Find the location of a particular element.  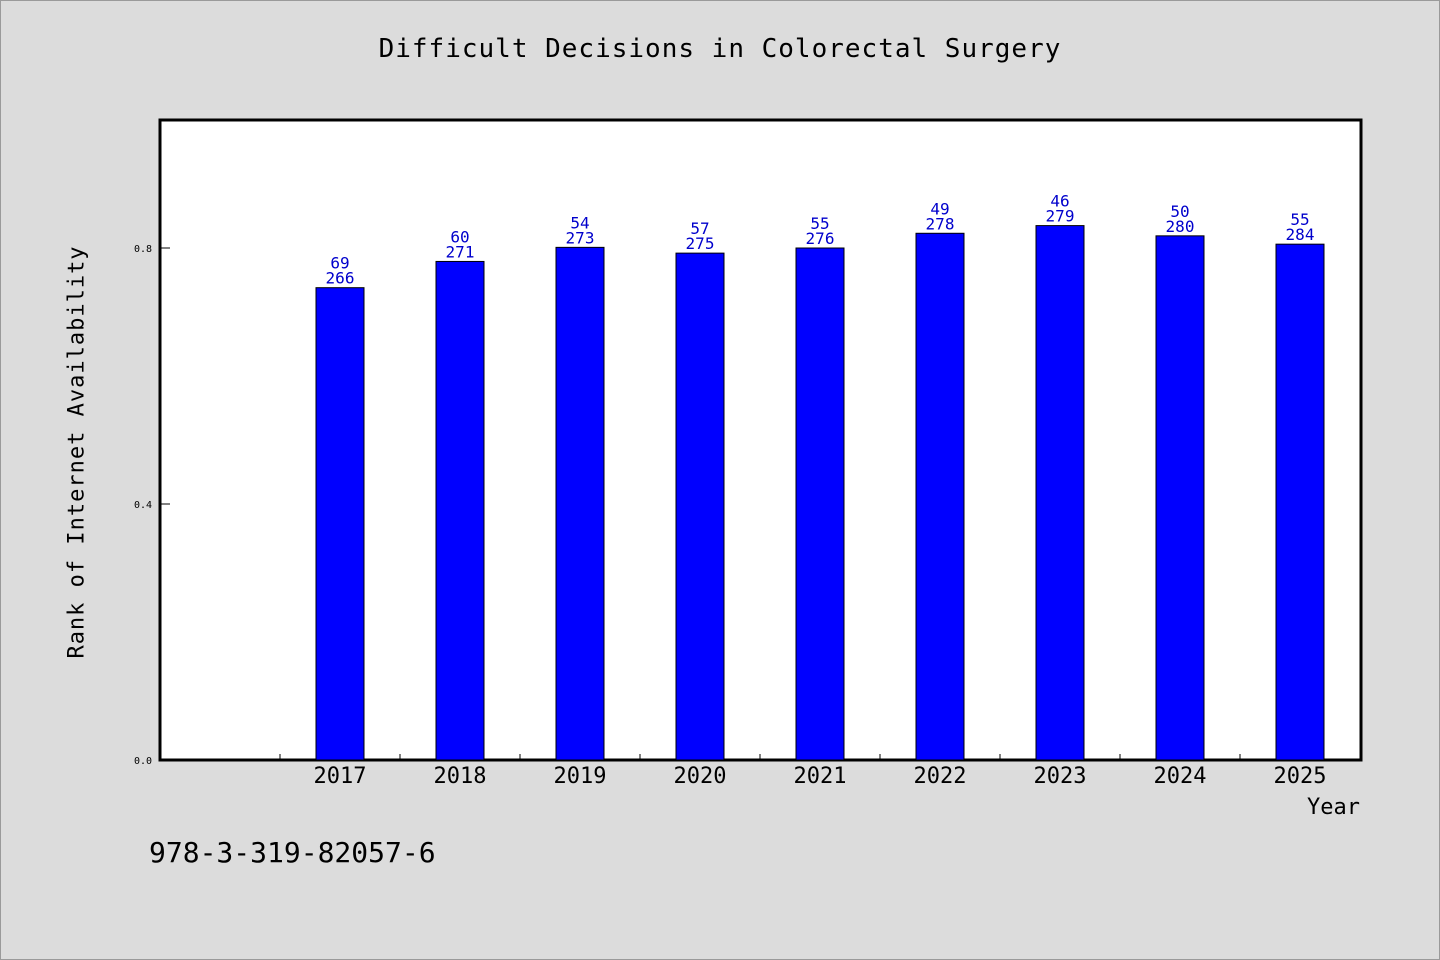

y-tick-label: 0.8 is located at coordinates (143, 249).